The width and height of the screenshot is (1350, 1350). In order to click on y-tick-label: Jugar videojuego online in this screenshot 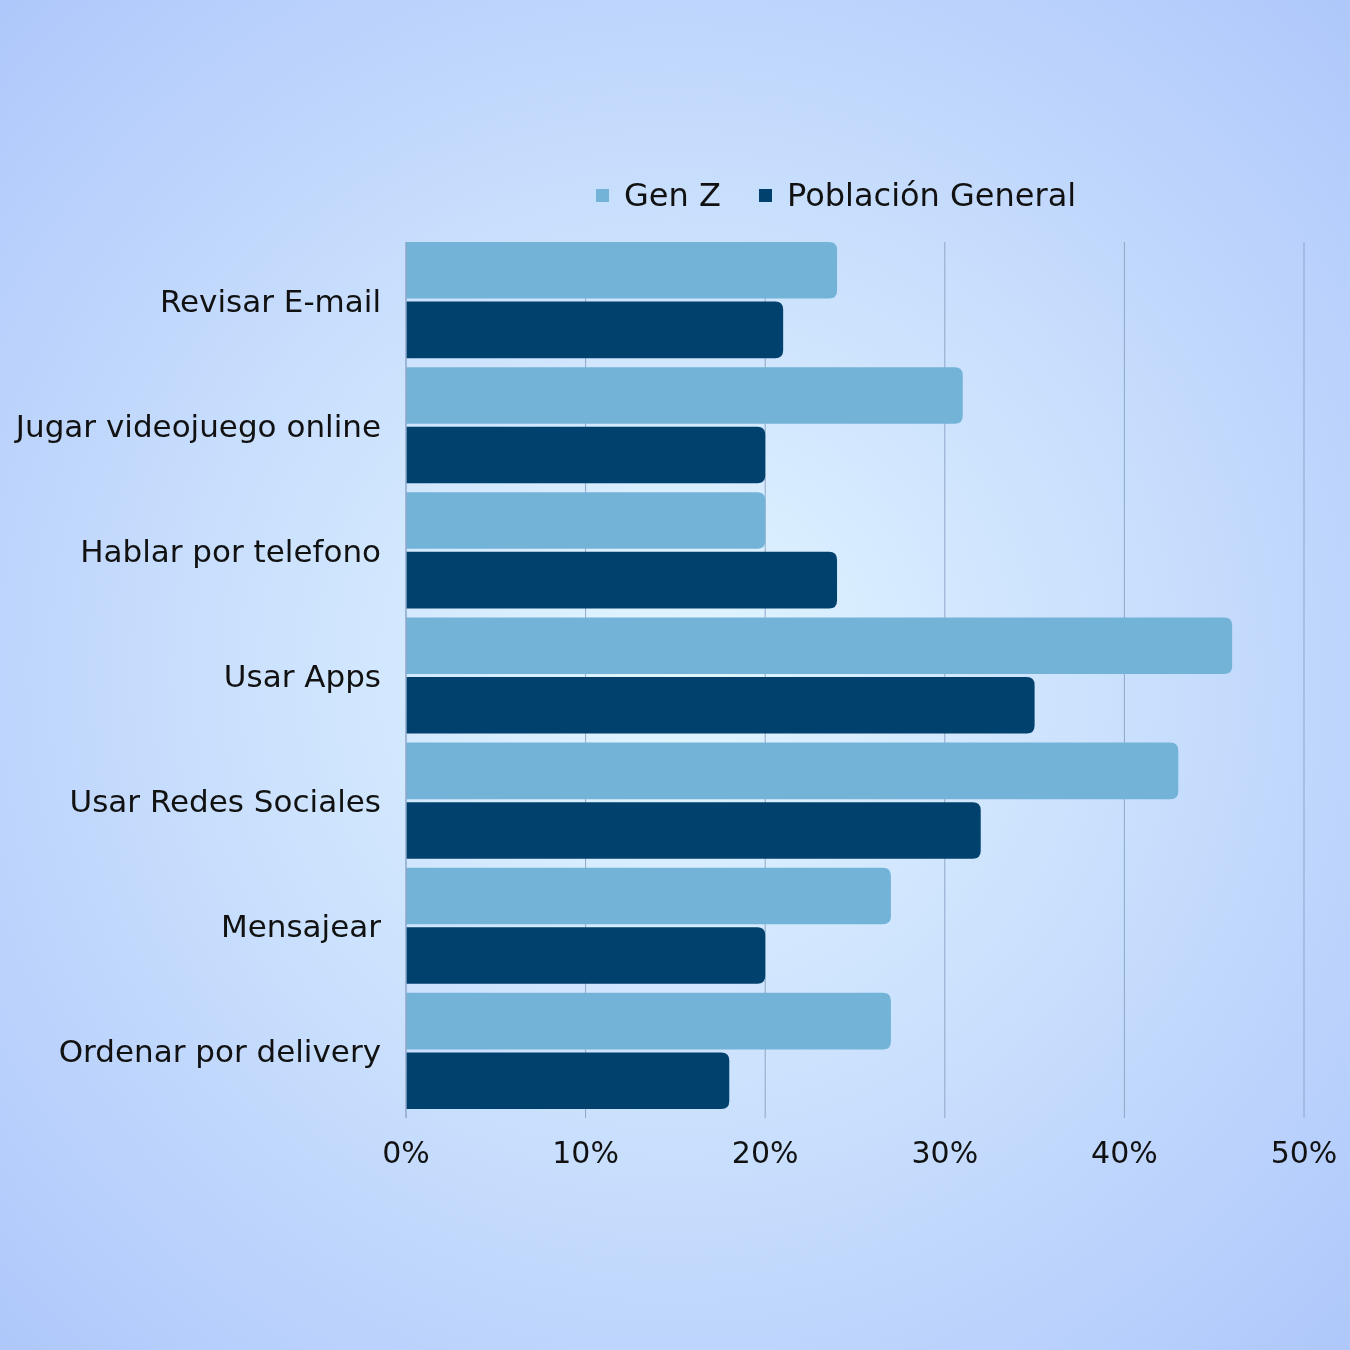, I will do `click(197, 425)`.